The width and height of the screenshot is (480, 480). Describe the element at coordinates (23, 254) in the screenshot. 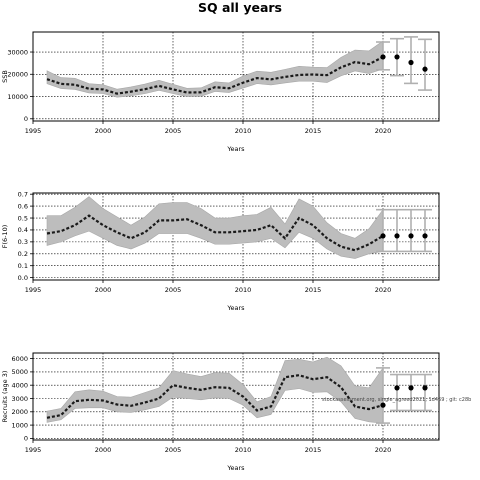

I see `y-tick-label: 0.2` at that location.